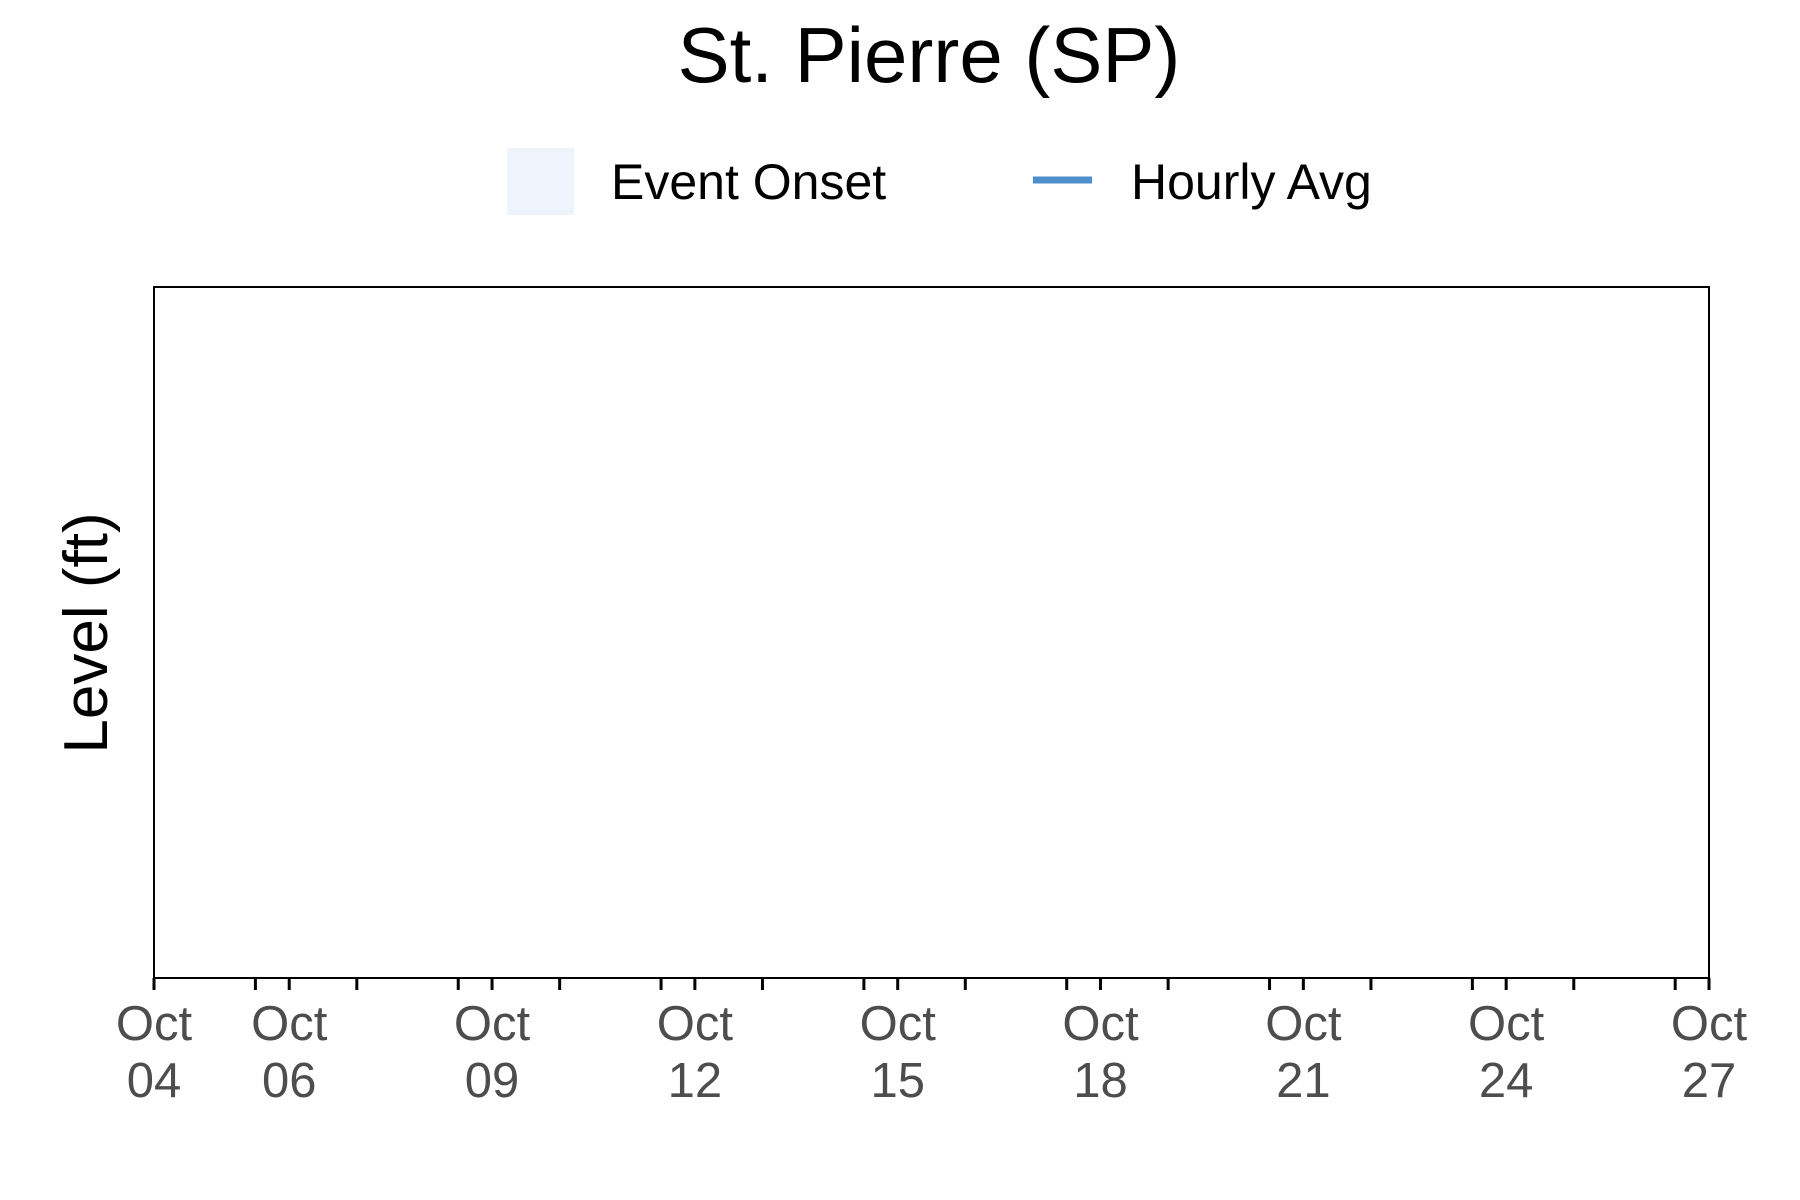 This screenshot has width=1800, height=1200. What do you see at coordinates (1506, 1081) in the screenshot?
I see `x-tick-label-date: 24` at bounding box center [1506, 1081].